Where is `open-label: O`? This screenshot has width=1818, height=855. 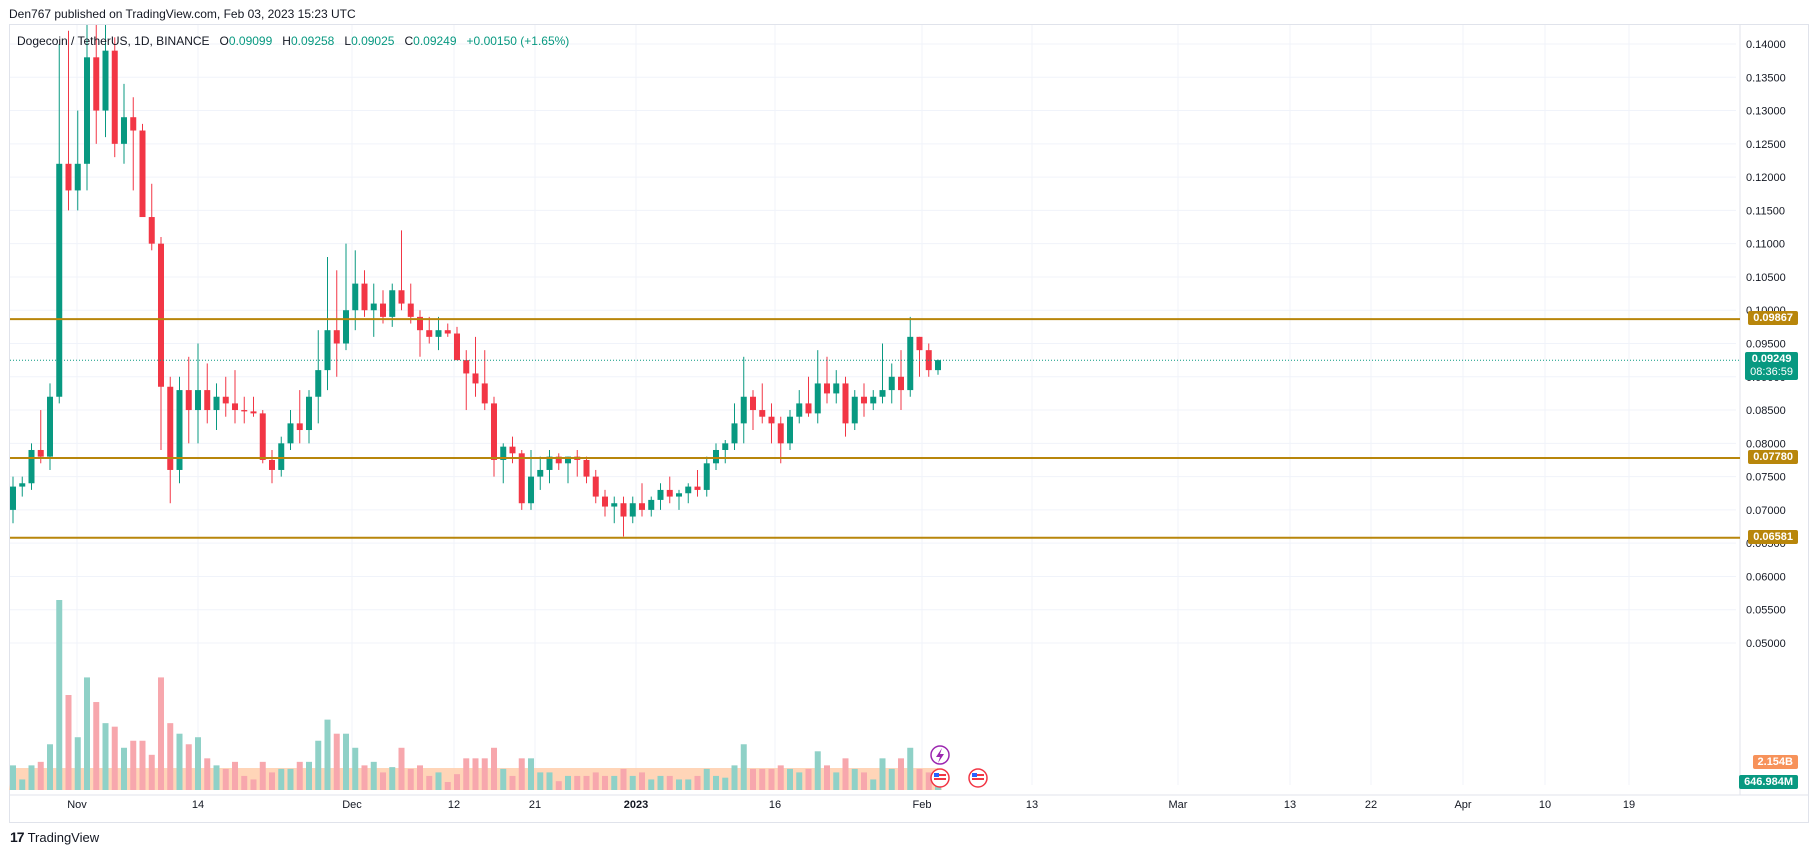
open-label: O is located at coordinates (224, 41).